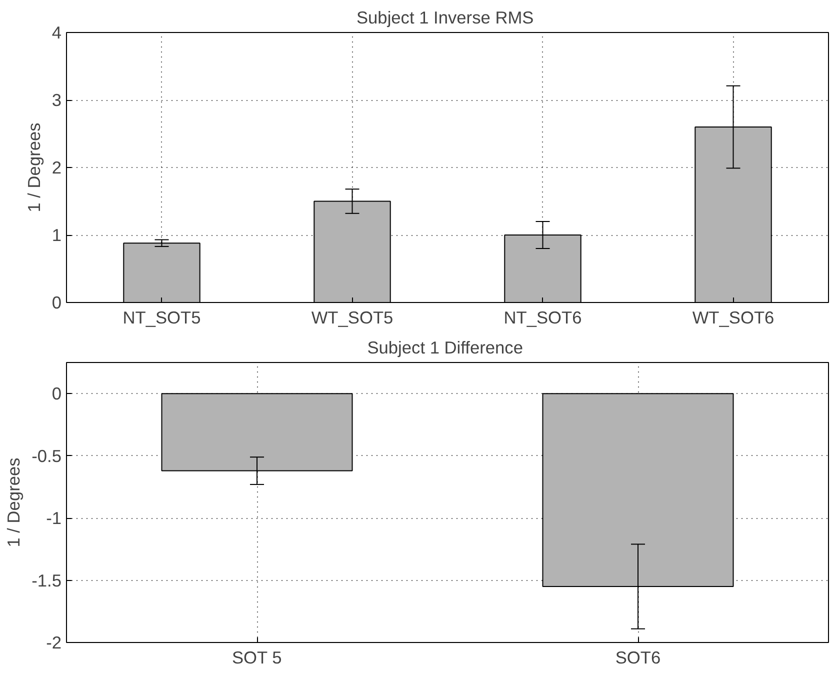 The height and width of the screenshot is (677, 833). What do you see at coordinates (57, 235) in the screenshot?
I see `y-tick-label: 1` at bounding box center [57, 235].